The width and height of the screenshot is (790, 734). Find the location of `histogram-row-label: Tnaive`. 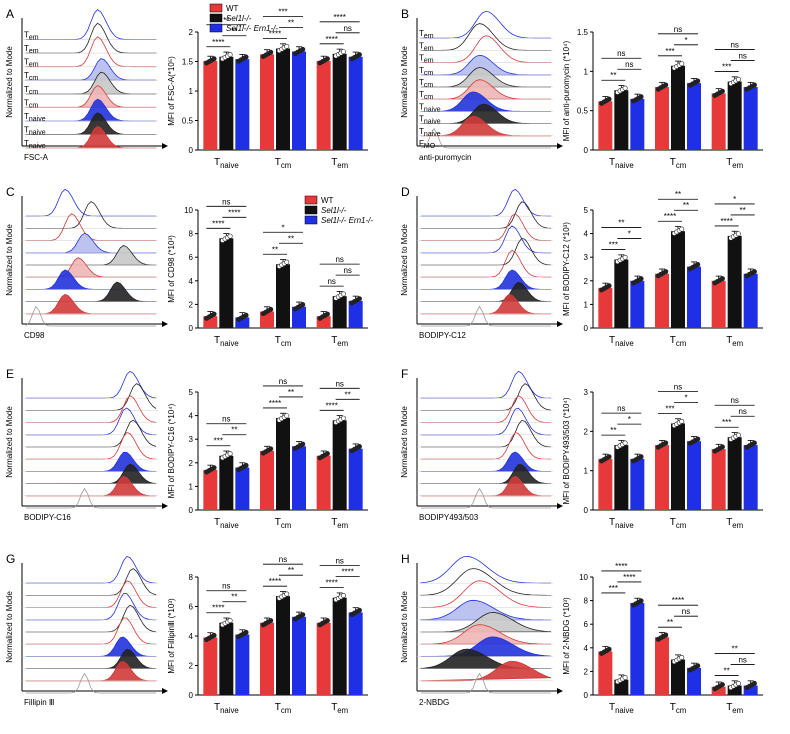

histogram-row-label: Tnaive is located at coordinates (430, 120).